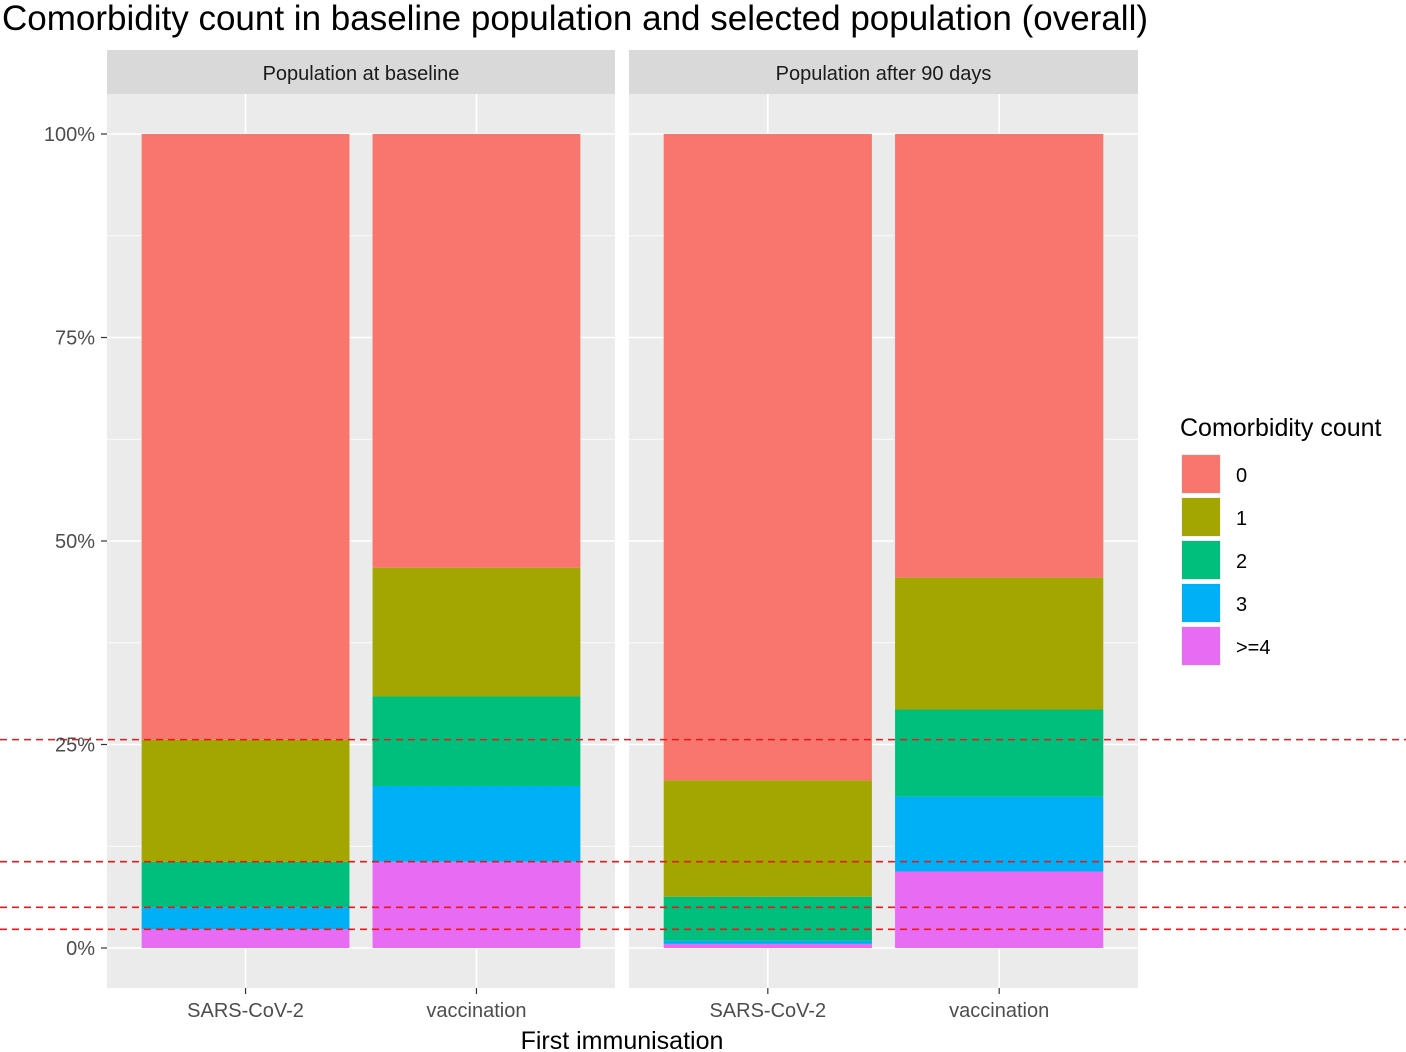 Image resolution: width=1406 pixels, height=1052 pixels. I want to click on y-axis: 0% 25% 50% 75% 100%, so click(75, 542).